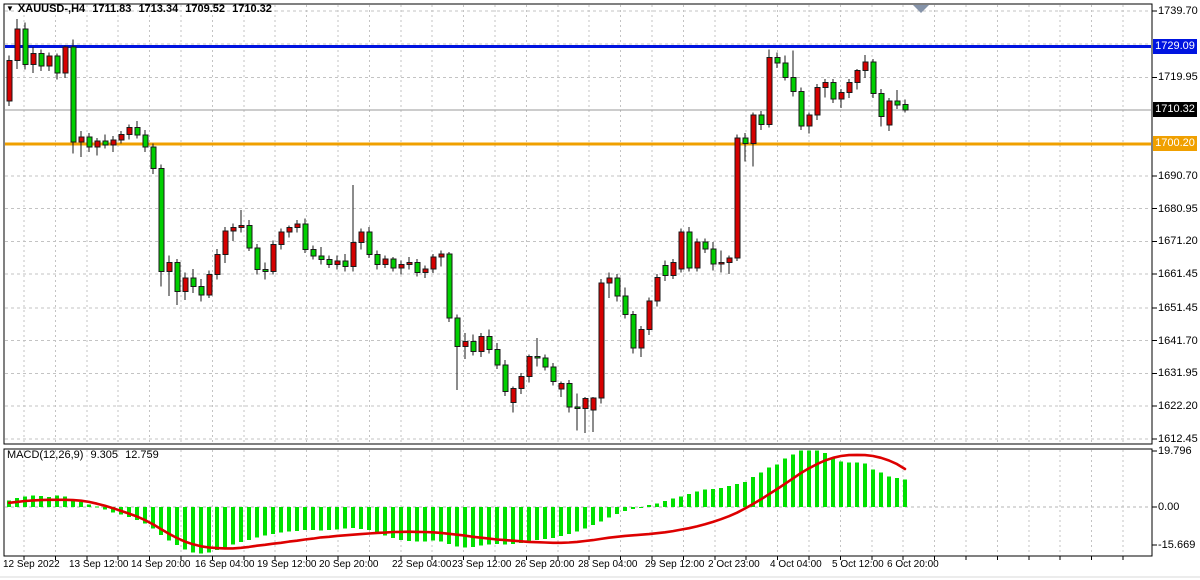 Image resolution: width=1200 pixels, height=580 pixels. What do you see at coordinates (1178, 175) in the screenshot?
I see `price-axis-label: 1690.70` at bounding box center [1178, 175].